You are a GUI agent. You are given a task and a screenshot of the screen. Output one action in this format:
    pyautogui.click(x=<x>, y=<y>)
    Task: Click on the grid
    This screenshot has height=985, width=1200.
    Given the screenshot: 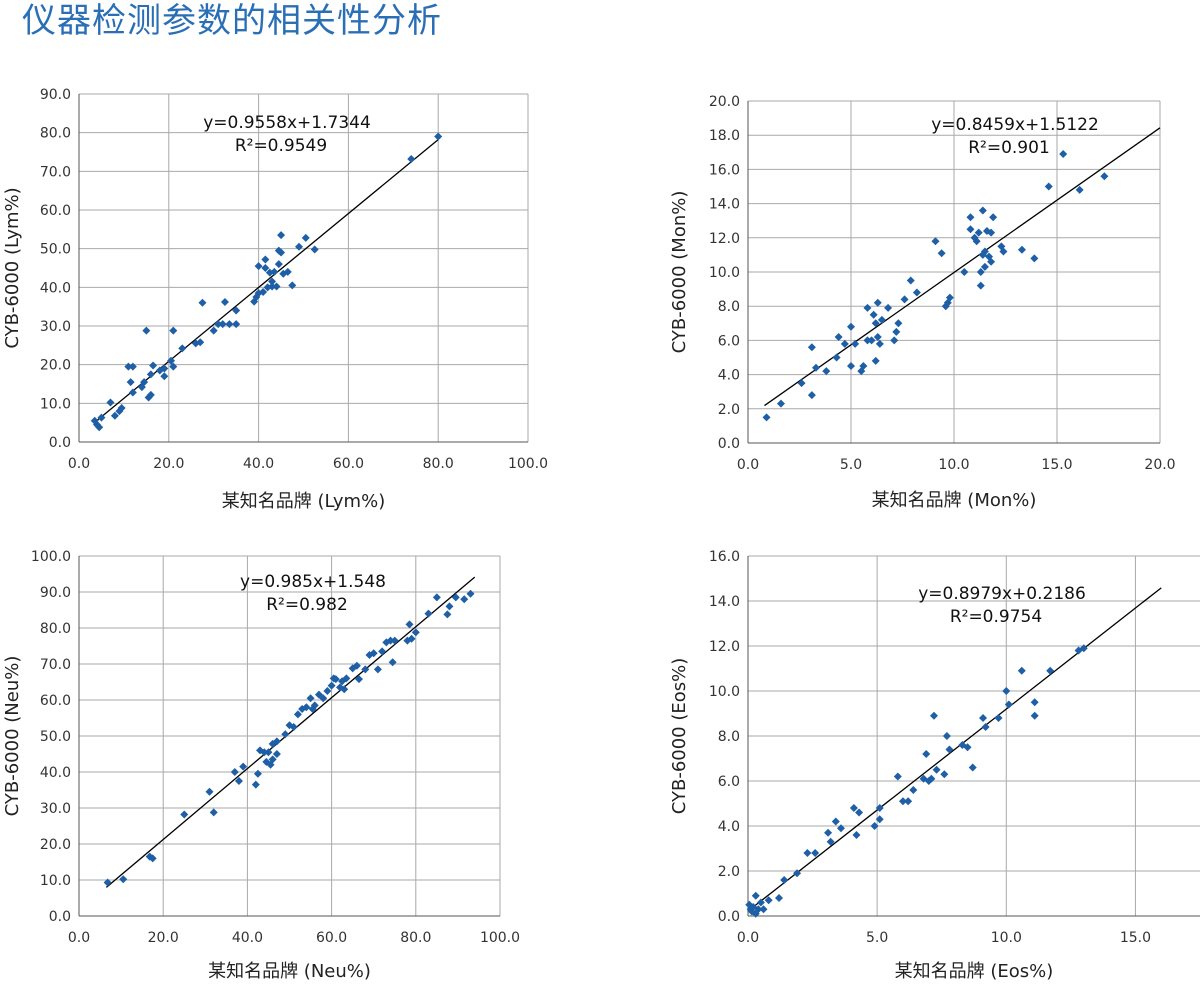 What is the action you would take?
    pyautogui.click(x=289, y=736)
    